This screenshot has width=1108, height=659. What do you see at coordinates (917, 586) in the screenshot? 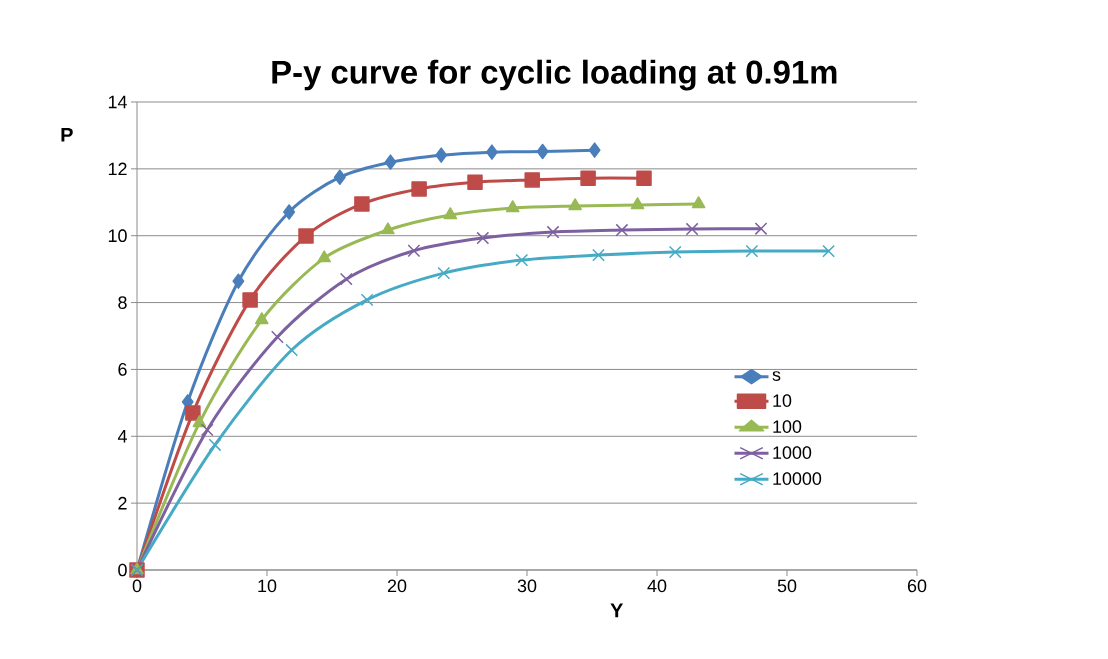
I see `x-tick-label: 60` at bounding box center [917, 586].